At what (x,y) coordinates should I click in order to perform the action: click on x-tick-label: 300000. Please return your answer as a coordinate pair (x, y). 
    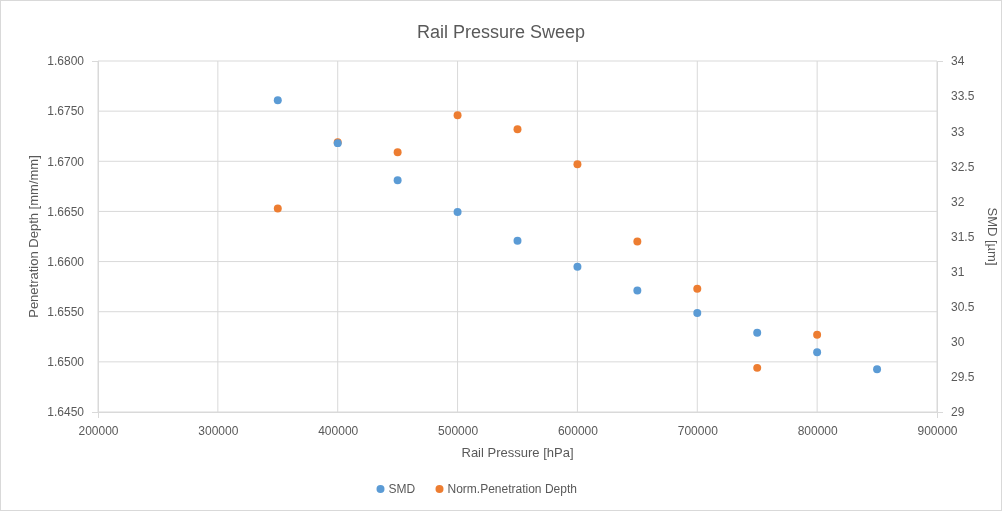
    Looking at the image, I should click on (218, 430).